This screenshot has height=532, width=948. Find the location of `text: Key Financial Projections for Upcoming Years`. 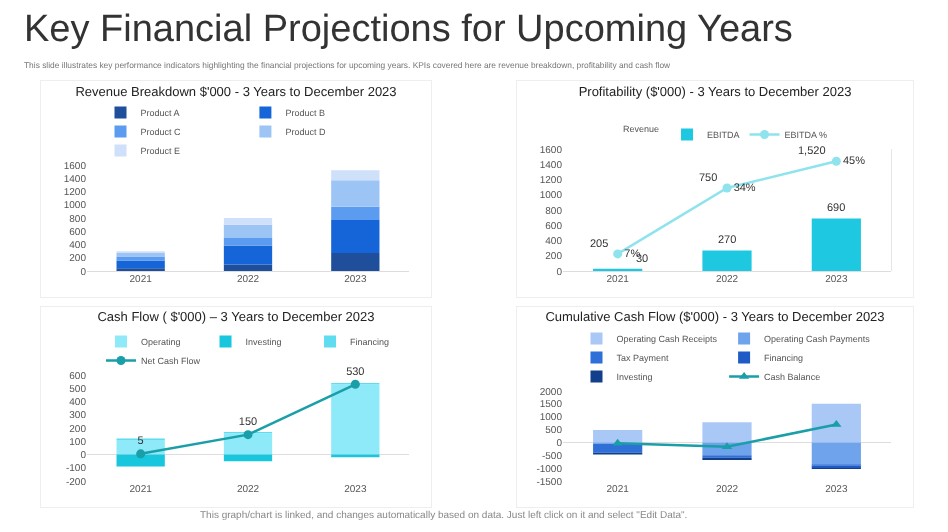

text: Key Financial Projections for Upcoming Years is located at coordinates (408, 29).